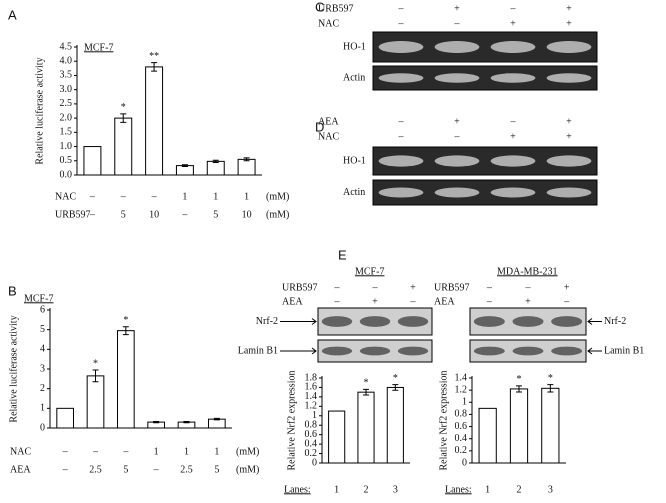 The width and height of the screenshot is (666, 503). I want to click on y-tick-label: 0, so click(314, 462).